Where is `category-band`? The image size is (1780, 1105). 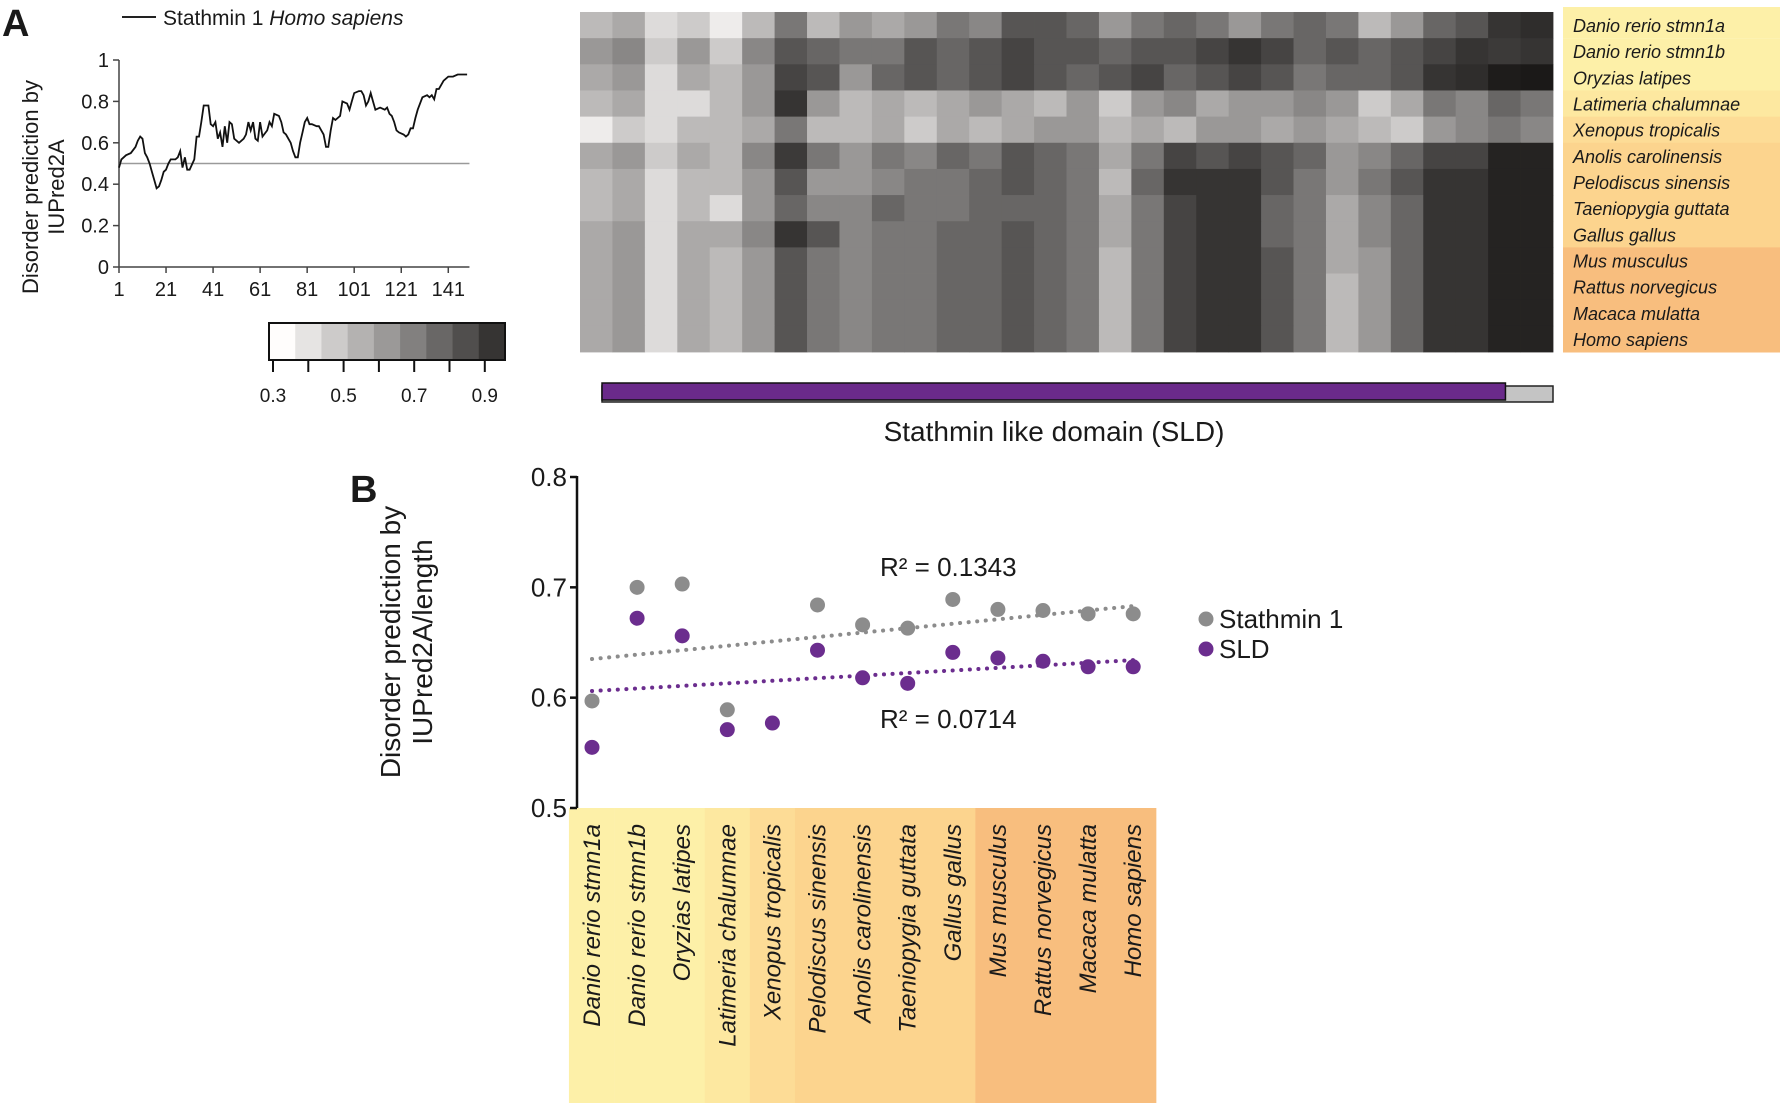 category-band is located at coordinates (591, 955).